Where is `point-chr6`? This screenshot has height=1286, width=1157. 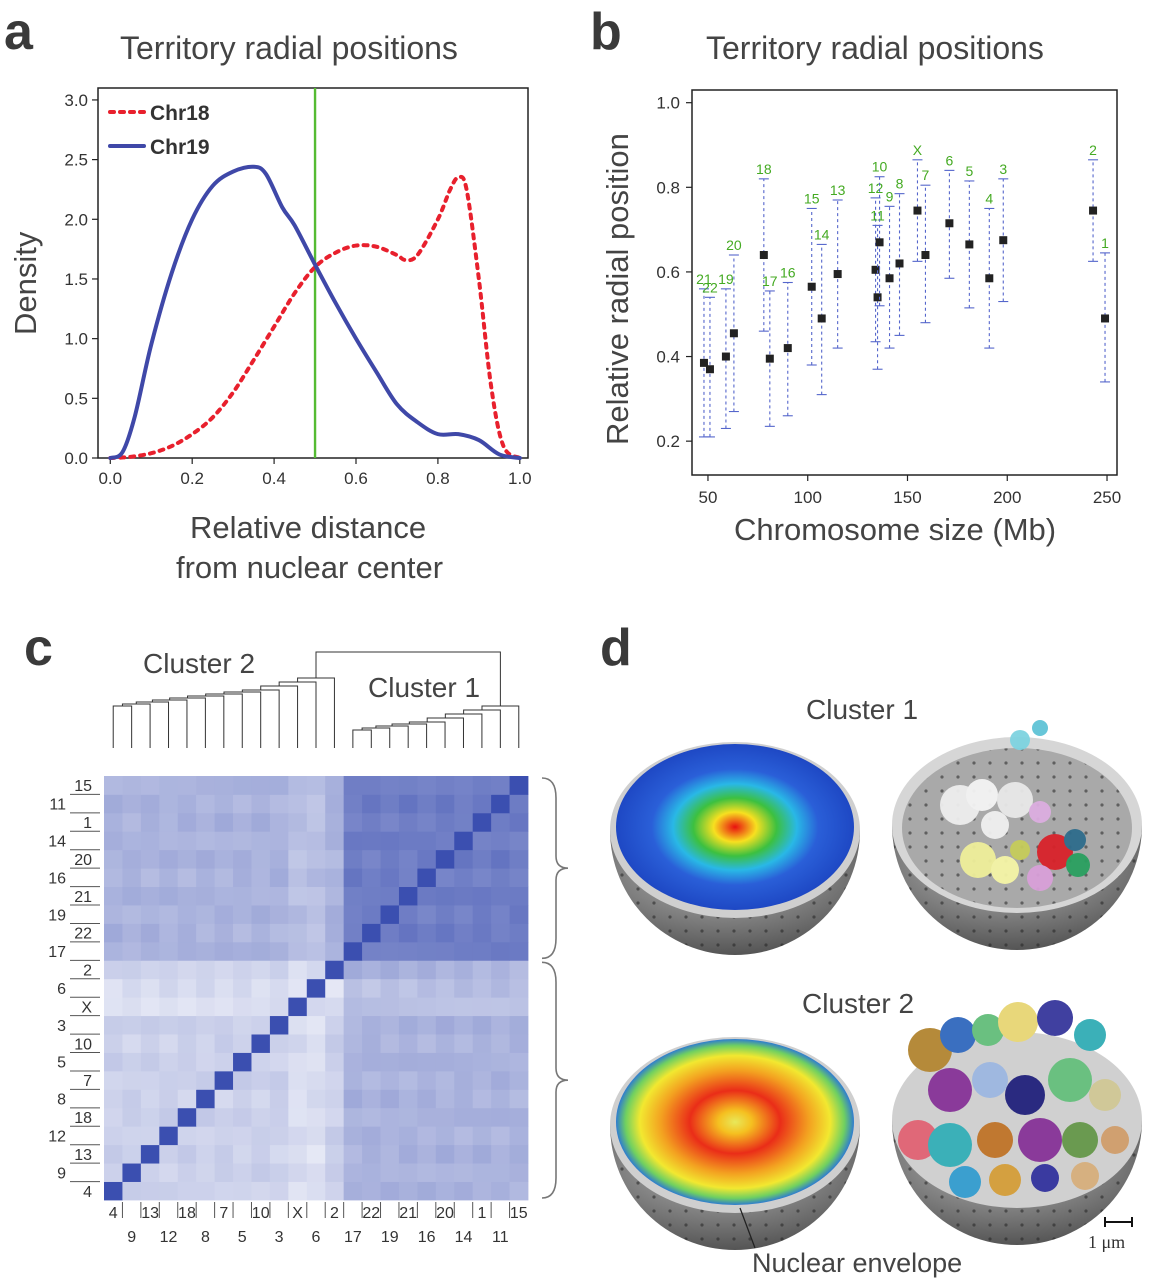
point-chr6 is located at coordinates (949, 223).